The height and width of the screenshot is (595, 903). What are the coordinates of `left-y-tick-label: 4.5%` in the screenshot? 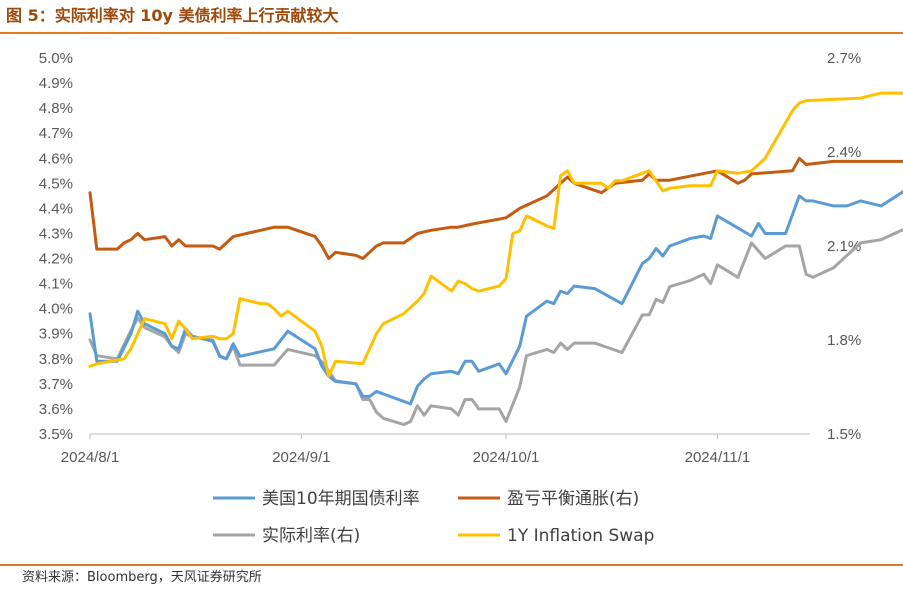 It's located at (56, 183).